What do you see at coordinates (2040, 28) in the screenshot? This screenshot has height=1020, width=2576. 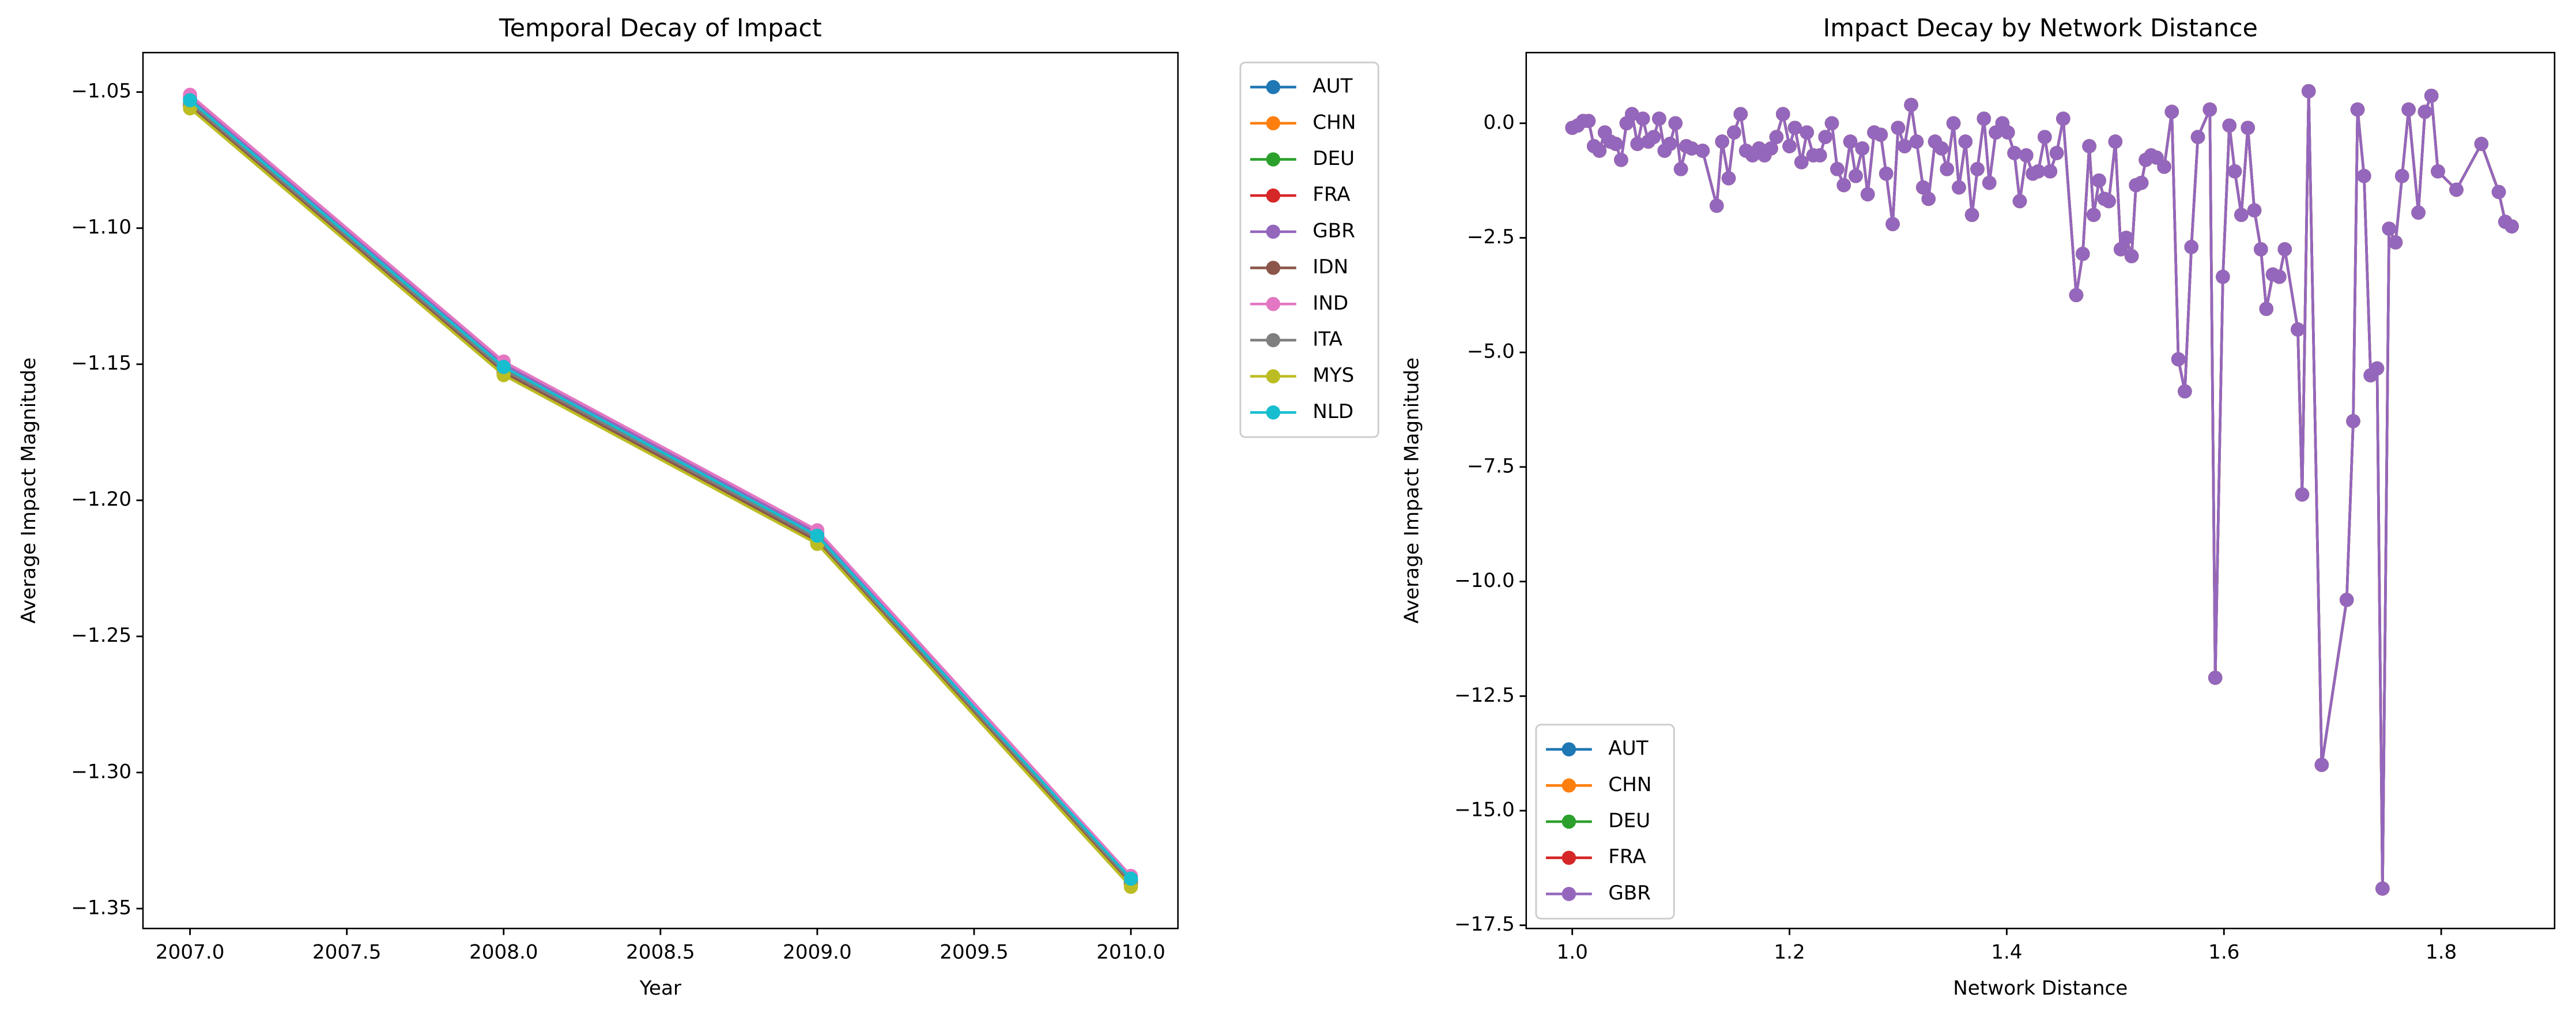 I see `chart-title: Impact Decay by Network Distance` at bounding box center [2040, 28].